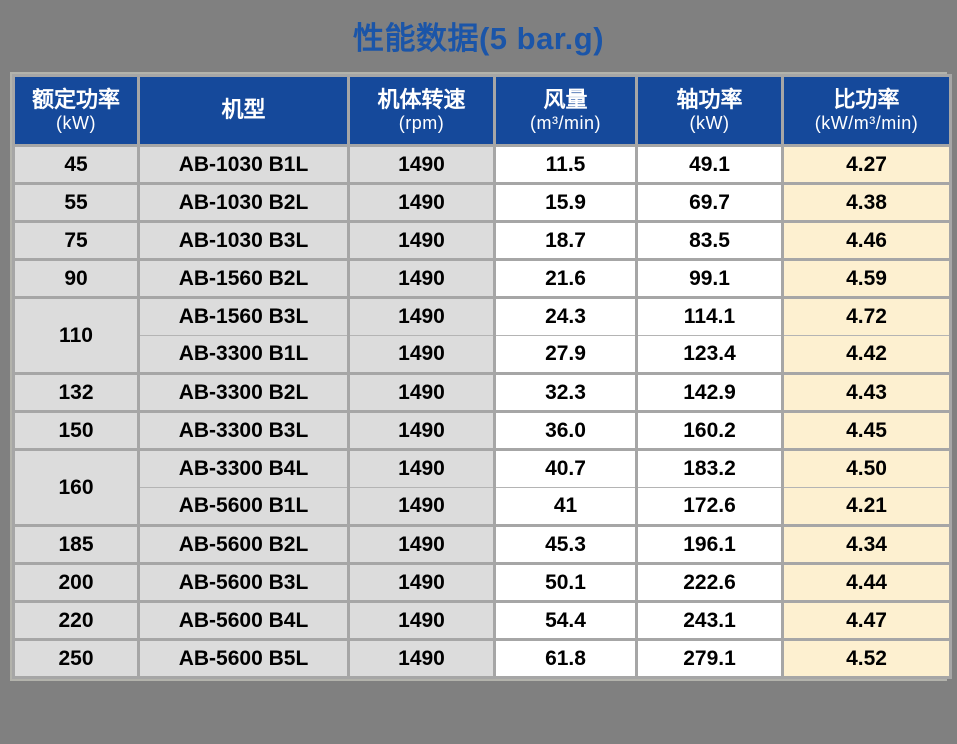  Describe the element at coordinates (243, 582) in the screenshot. I see `cell-model: AB-5600 B3L` at that location.